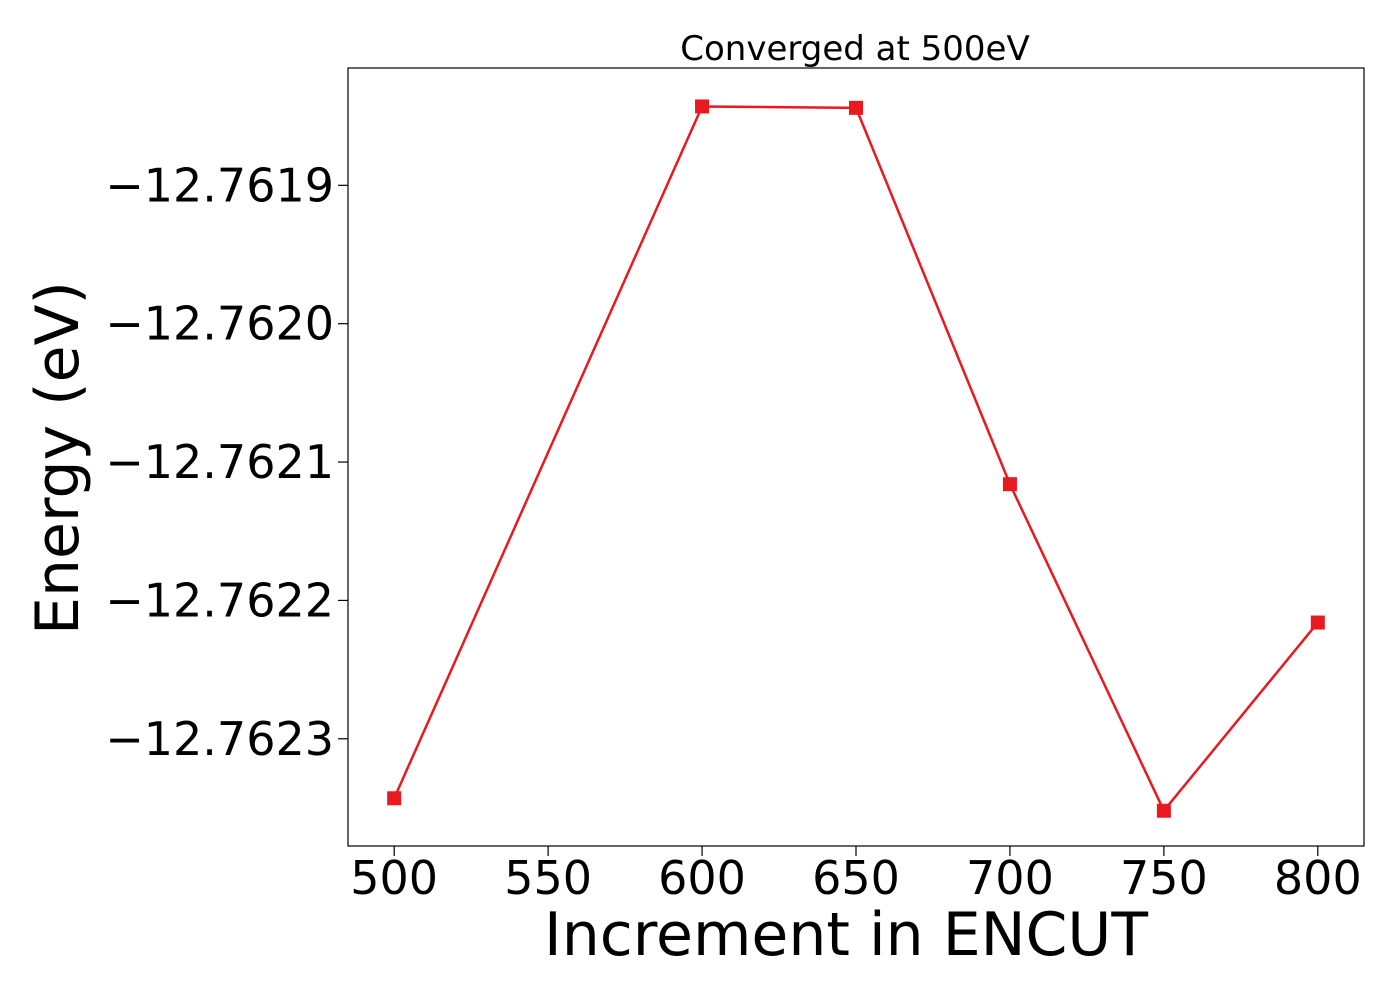 This screenshot has width=1400, height=1000. Describe the element at coordinates (1318, 878) in the screenshot. I see `x-tick-label: 800` at that location.